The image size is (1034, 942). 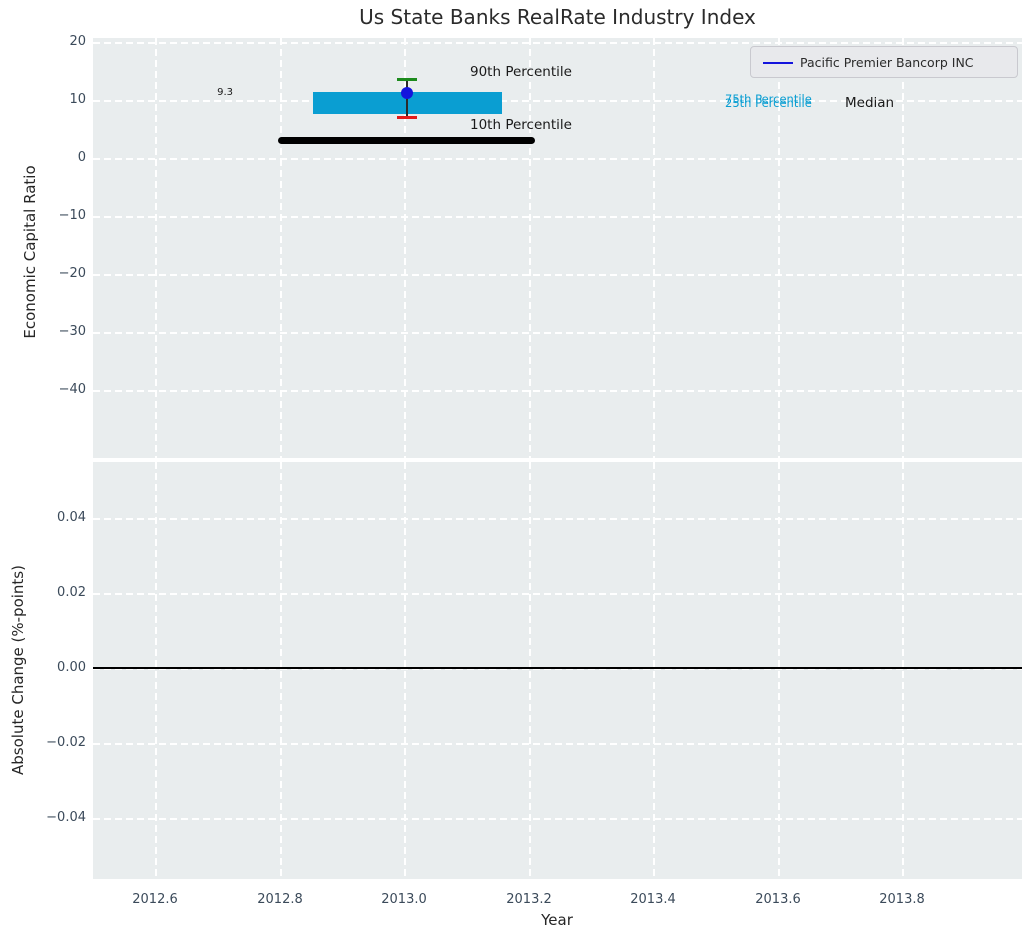 I want to click on ytick-top: −10, so click(x=72, y=215).